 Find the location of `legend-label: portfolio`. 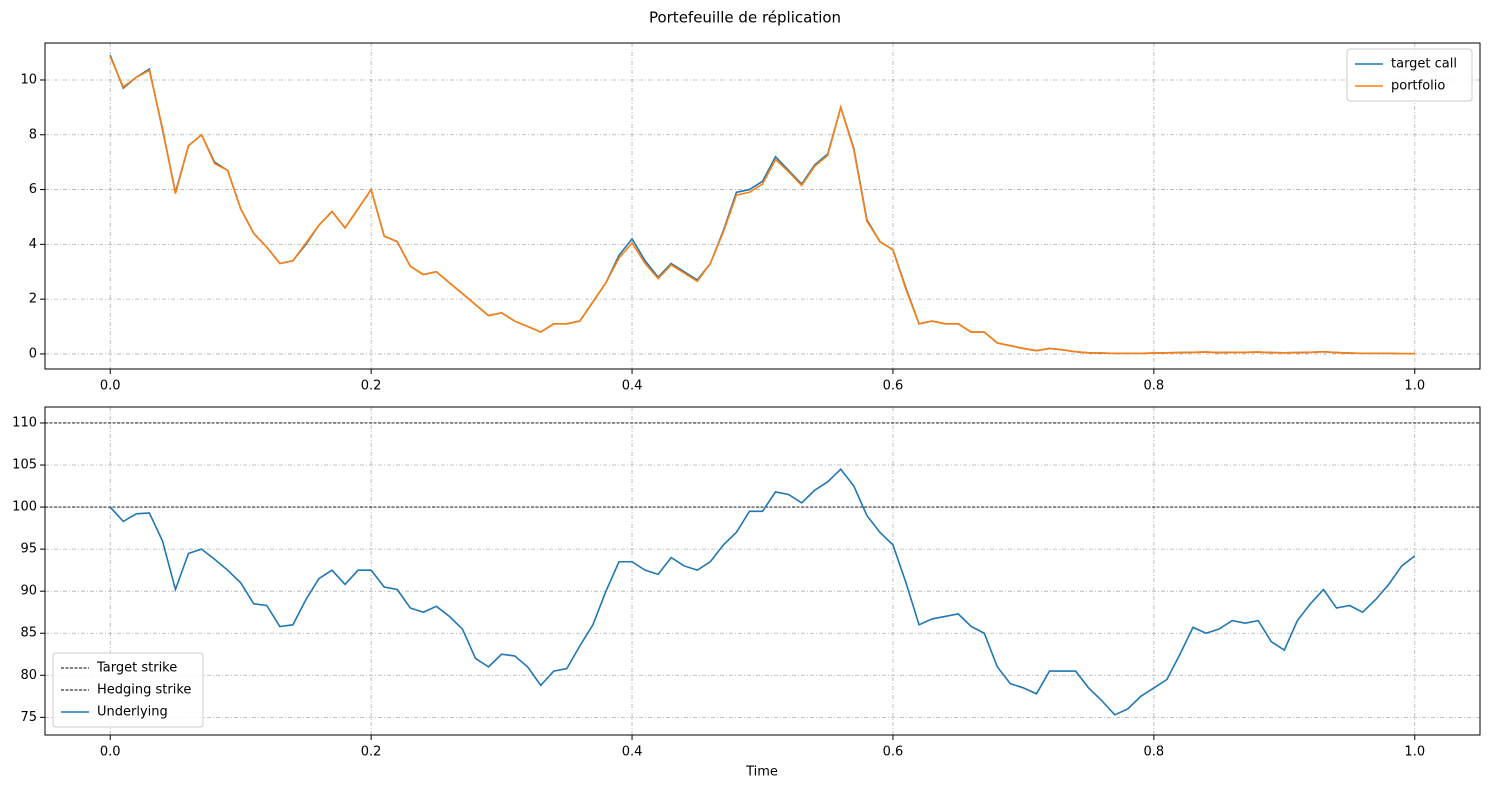

legend-label: portfolio is located at coordinates (1418, 86).